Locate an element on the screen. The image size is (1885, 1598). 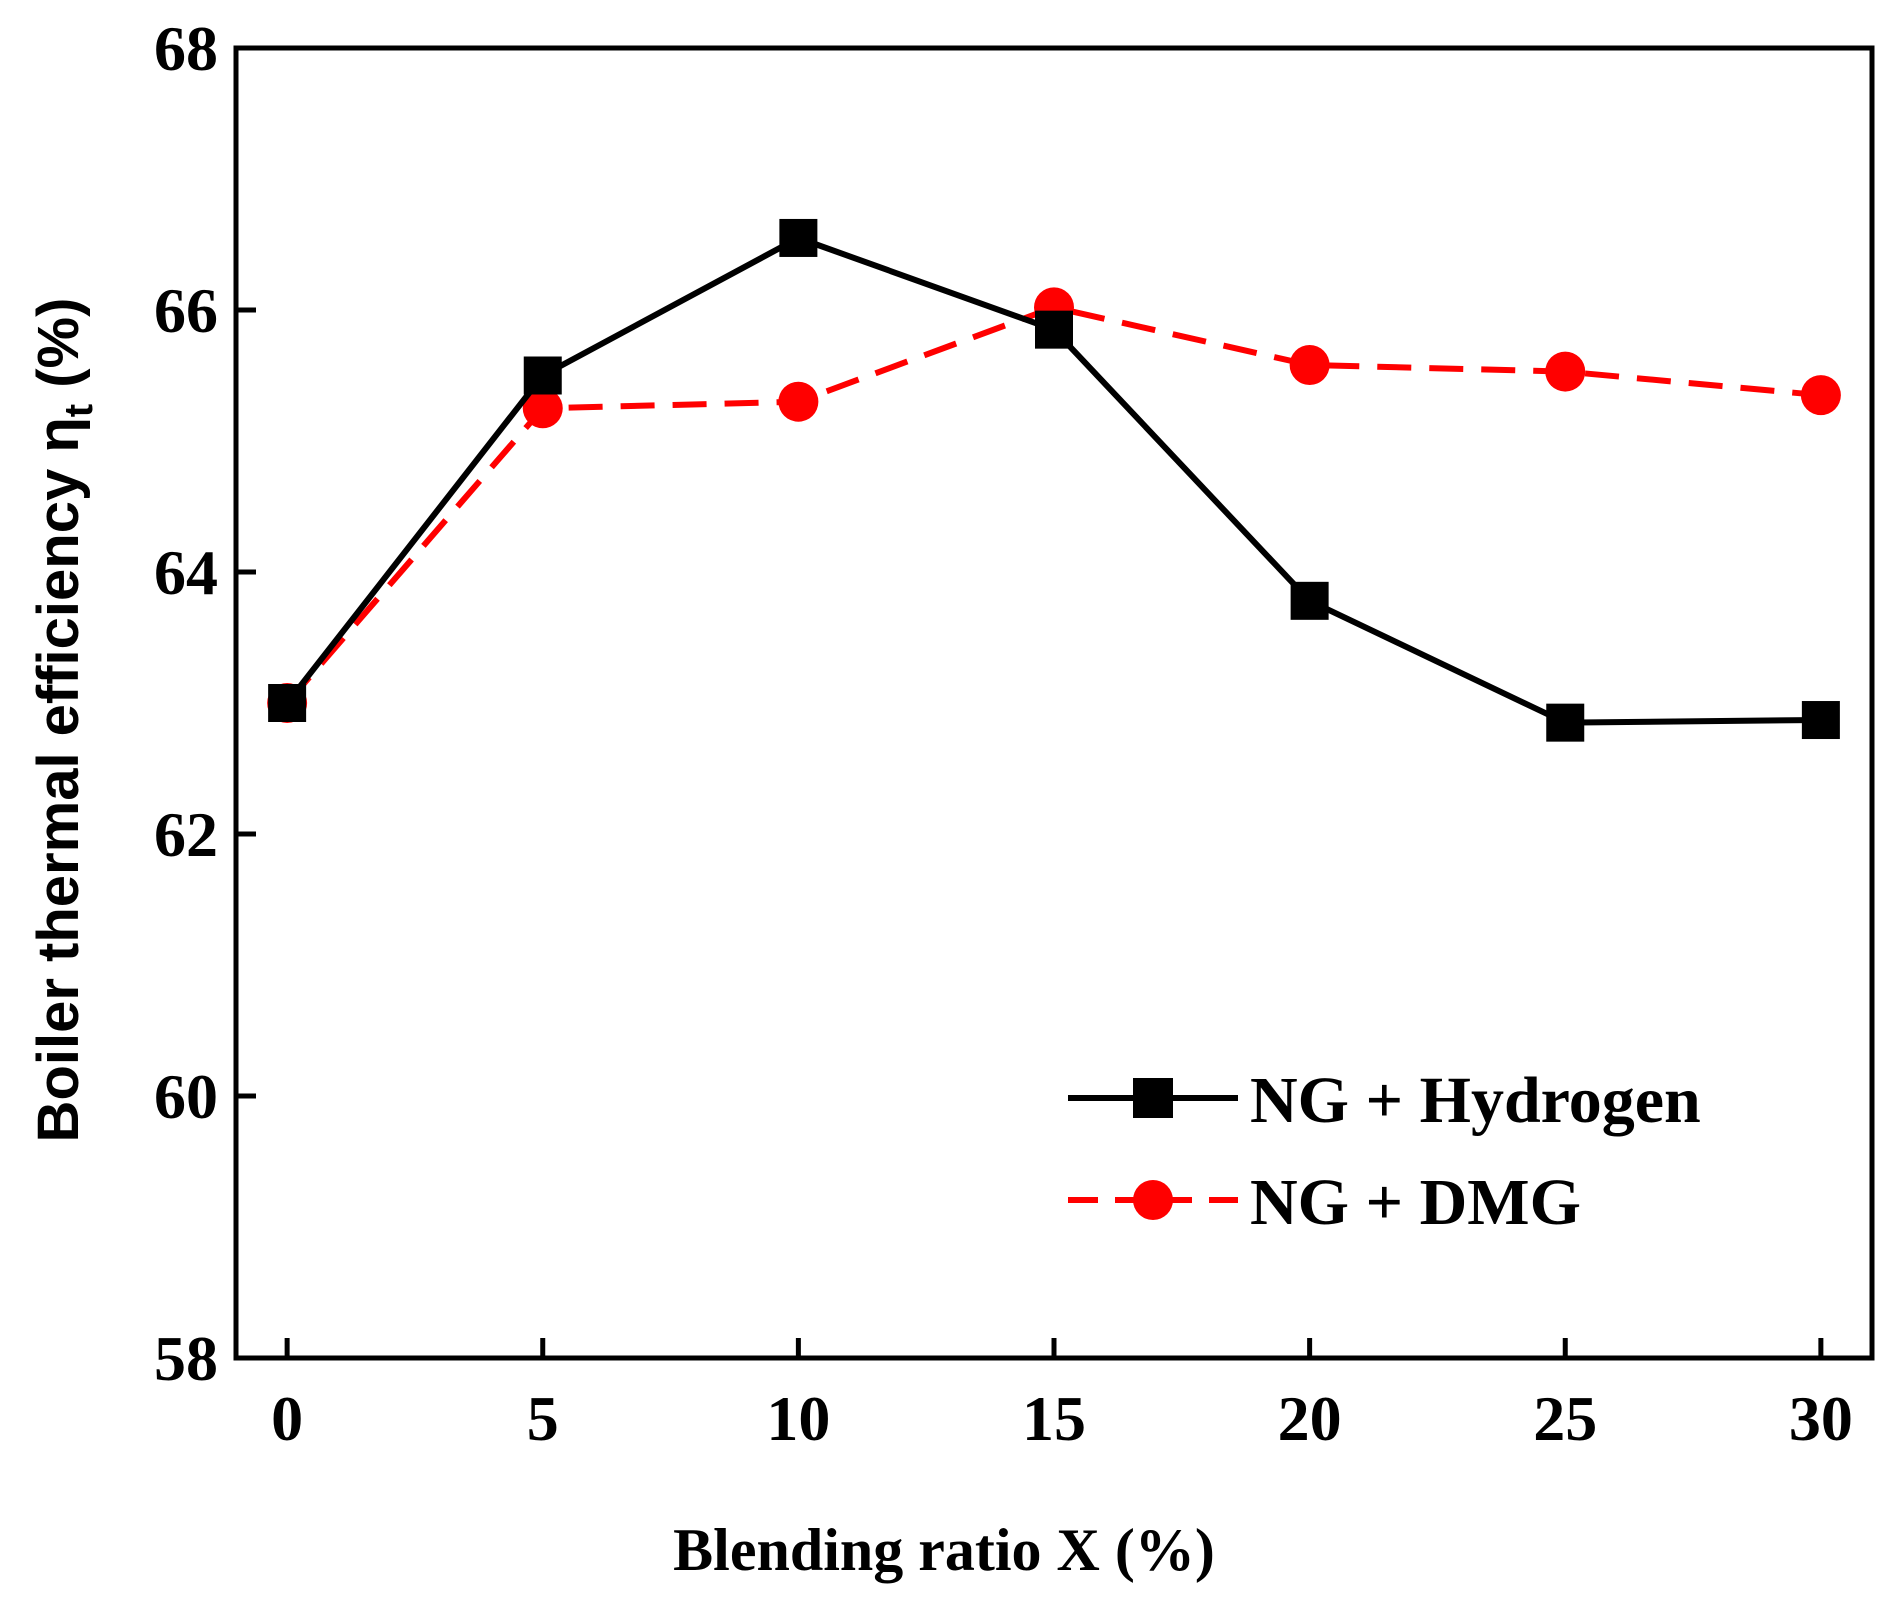
x-tick-label: 20 is located at coordinates (1310, 1418).